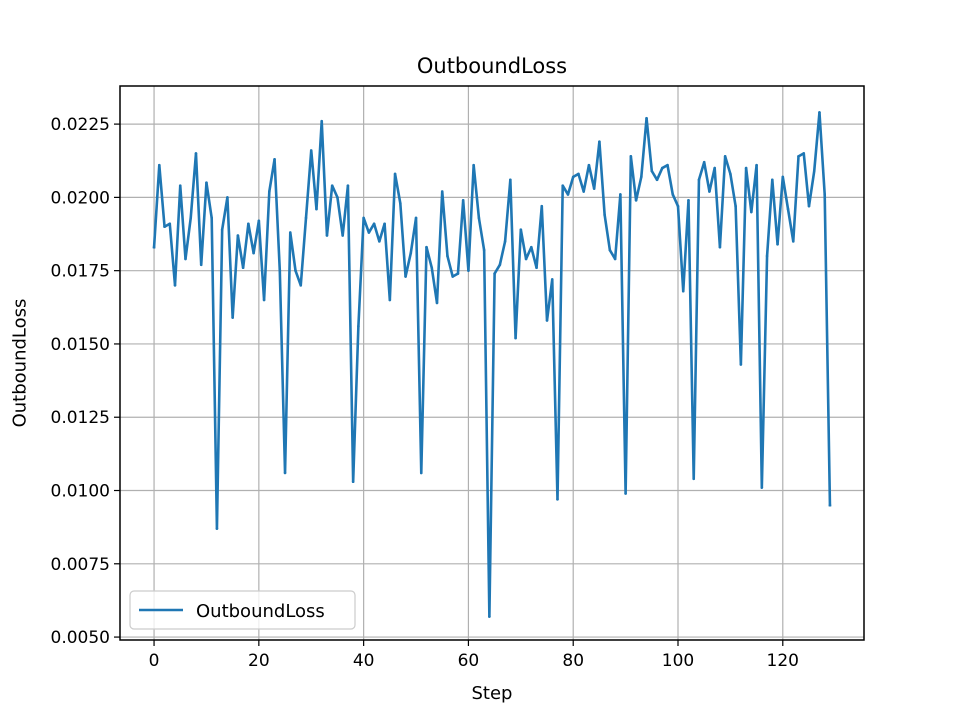 The height and width of the screenshot is (720, 960). Describe the element at coordinates (154, 661) in the screenshot. I see `x-tick-label: 0` at that location.